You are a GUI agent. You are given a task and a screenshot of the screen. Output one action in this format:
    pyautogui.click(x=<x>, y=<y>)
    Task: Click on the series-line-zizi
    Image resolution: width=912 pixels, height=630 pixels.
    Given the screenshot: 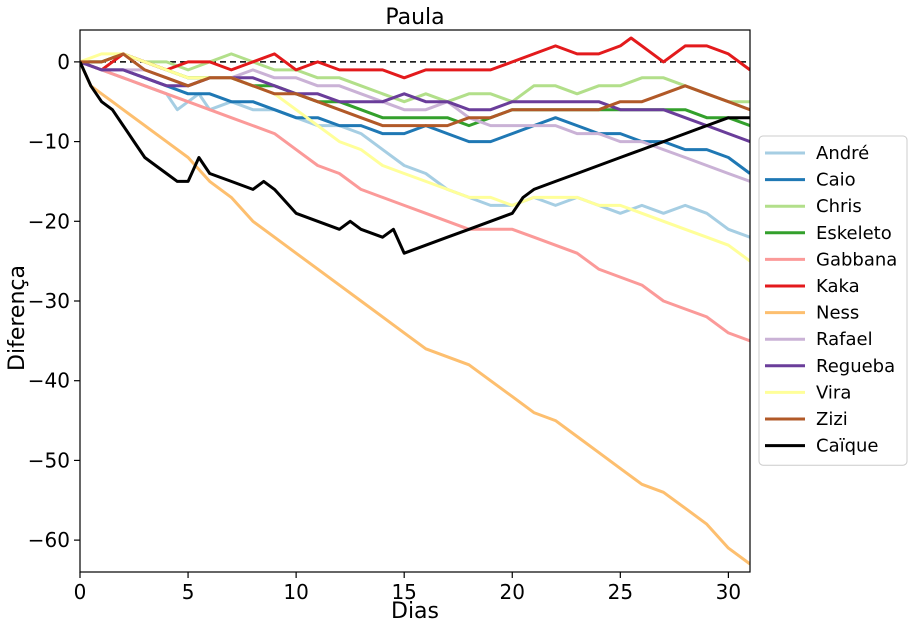 What is the action you would take?
    pyautogui.click(x=415, y=90)
    